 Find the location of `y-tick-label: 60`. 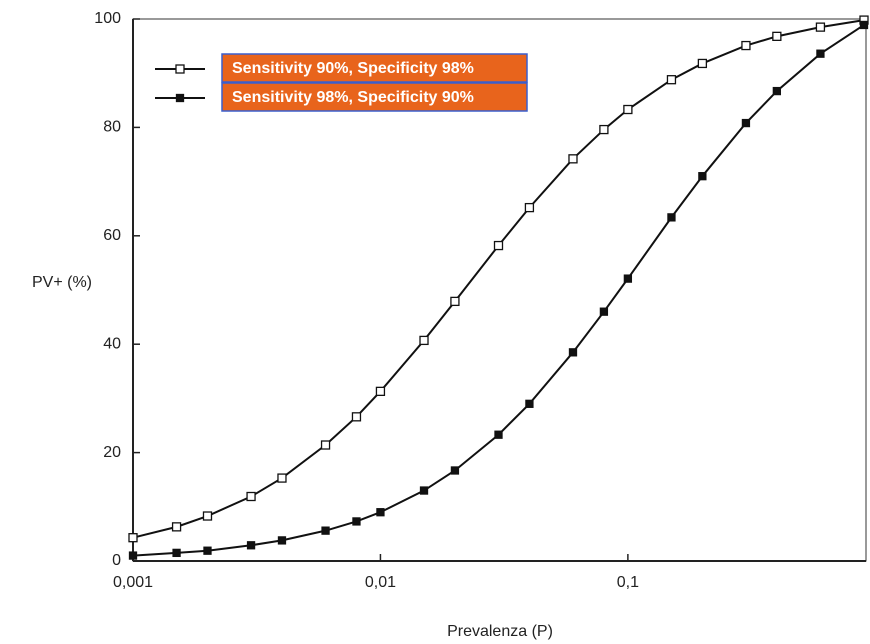

y-tick-label: 60 is located at coordinates (112, 235).